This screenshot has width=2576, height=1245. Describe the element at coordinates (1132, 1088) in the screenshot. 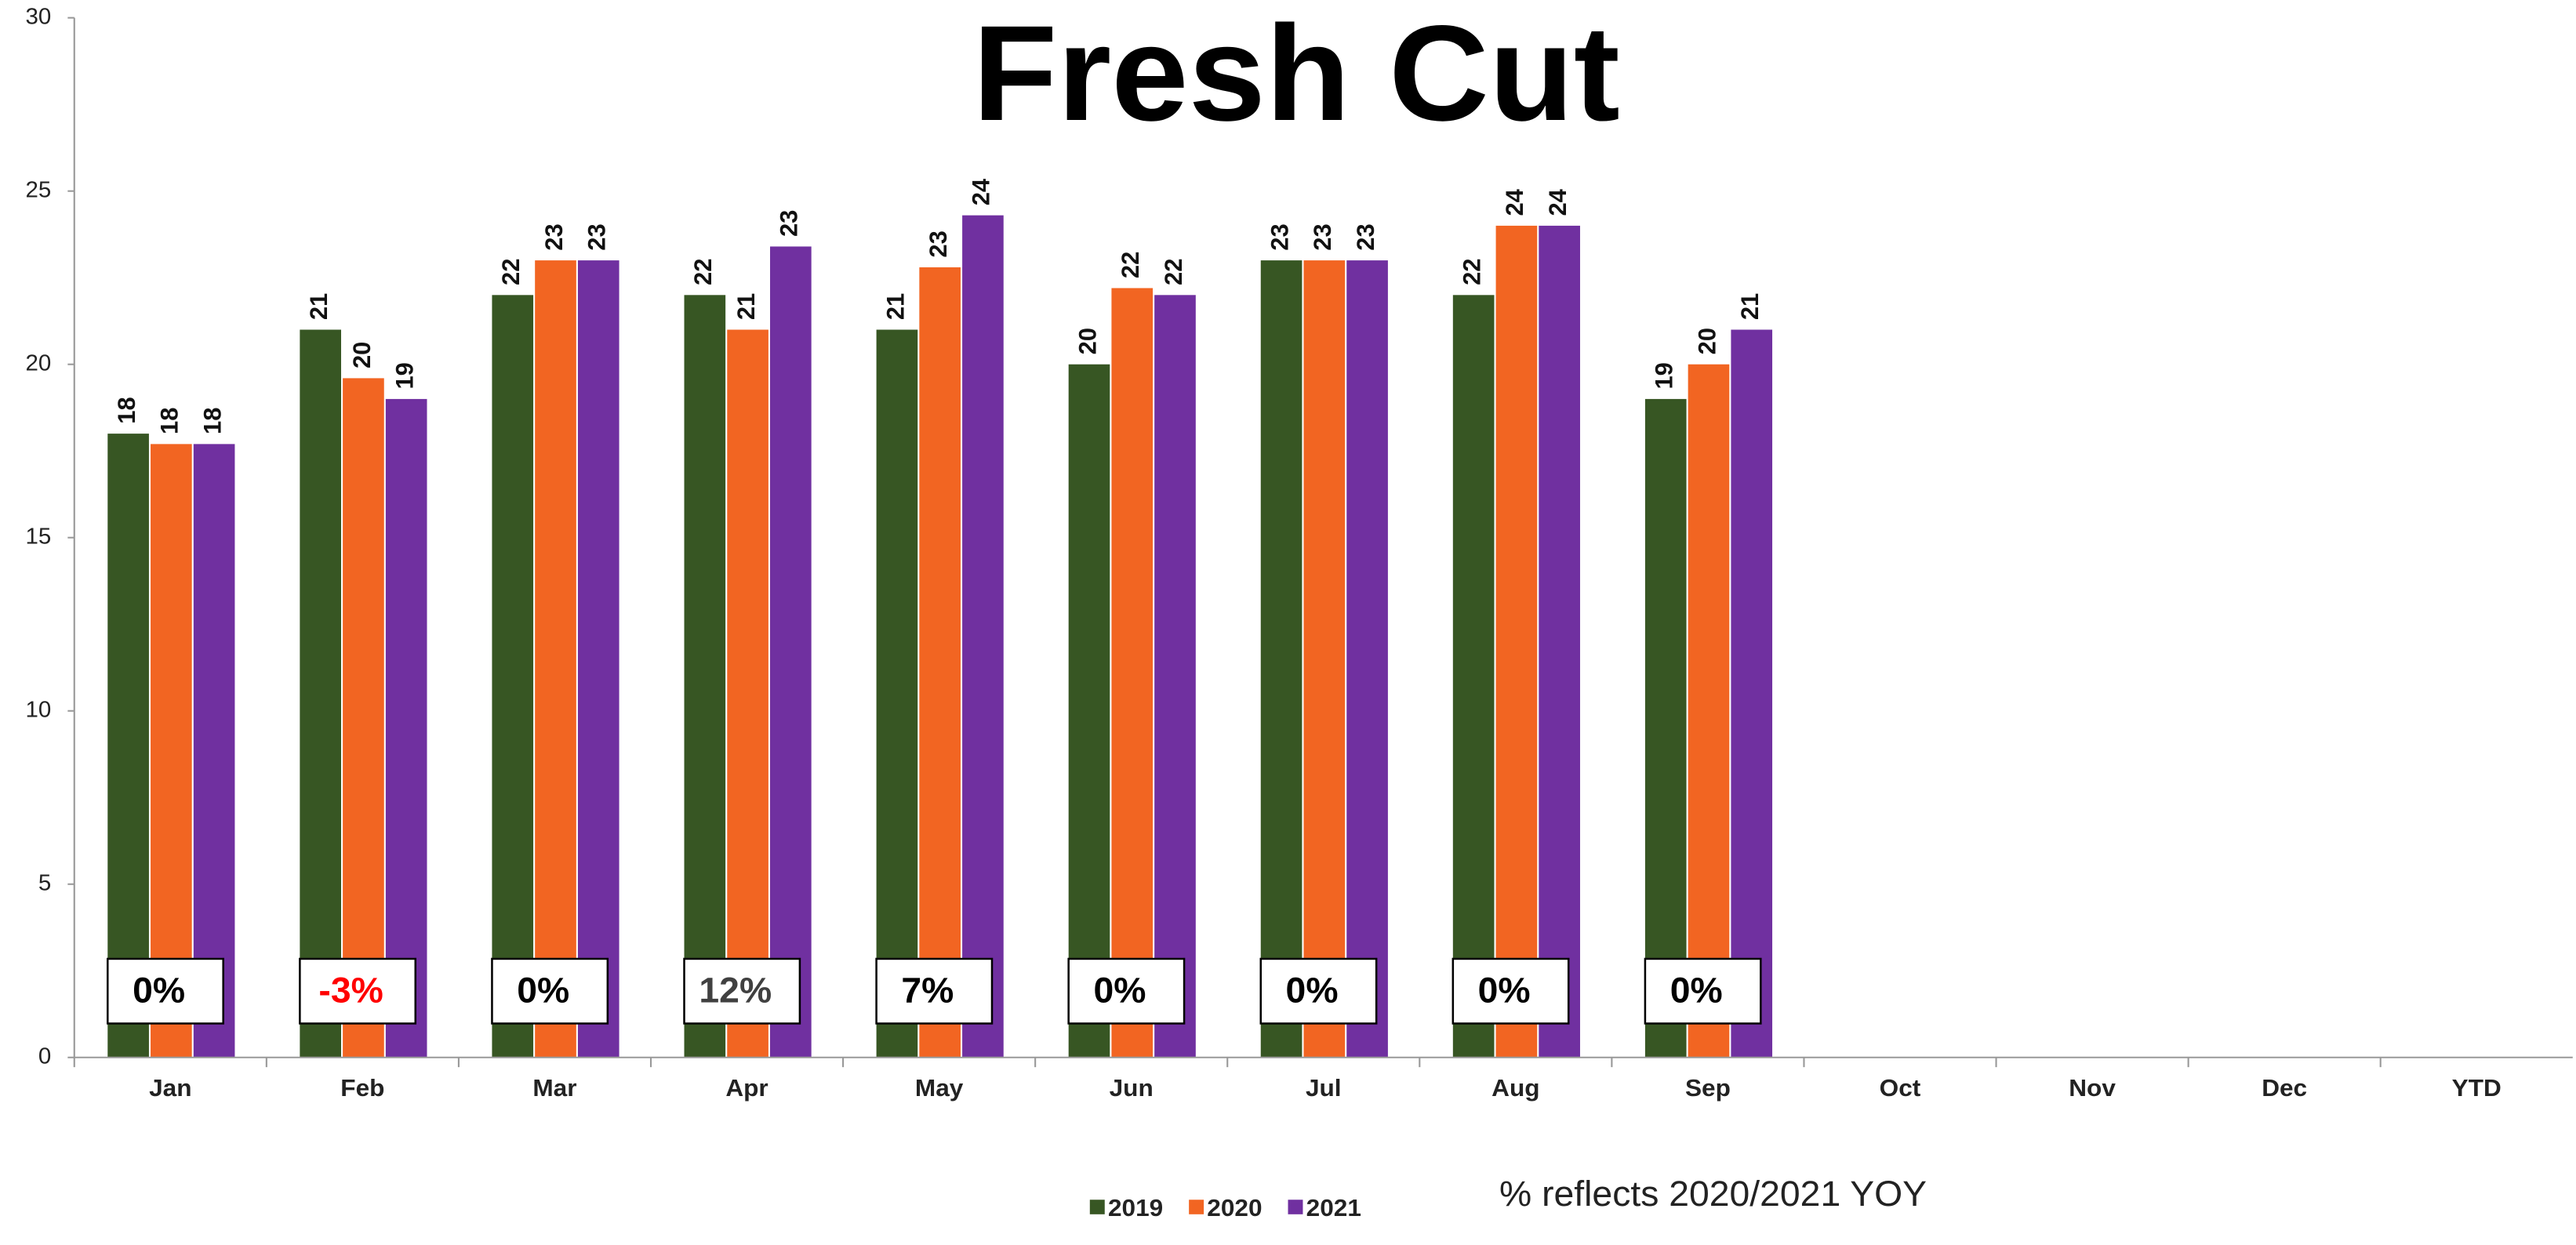

I see `x-tick-label: Jun` at that location.